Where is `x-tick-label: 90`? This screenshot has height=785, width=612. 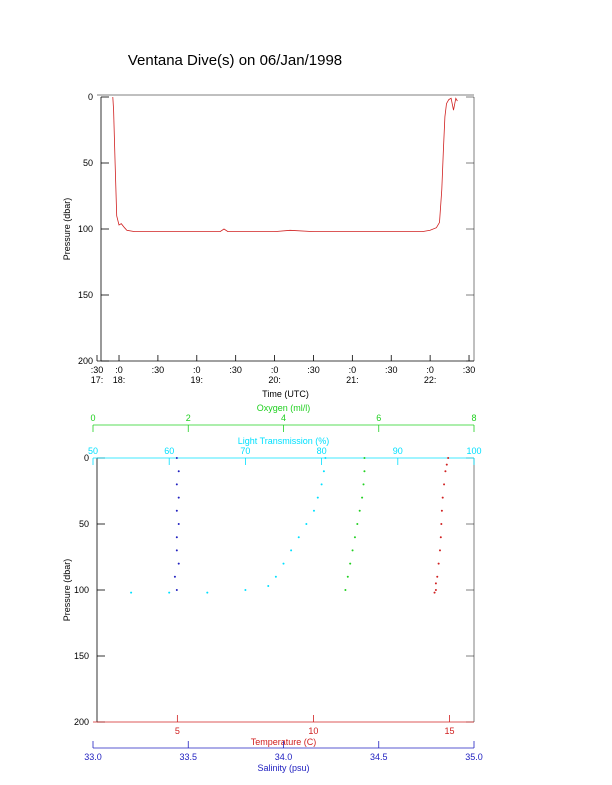 x-tick-label: 90 is located at coordinates (398, 451).